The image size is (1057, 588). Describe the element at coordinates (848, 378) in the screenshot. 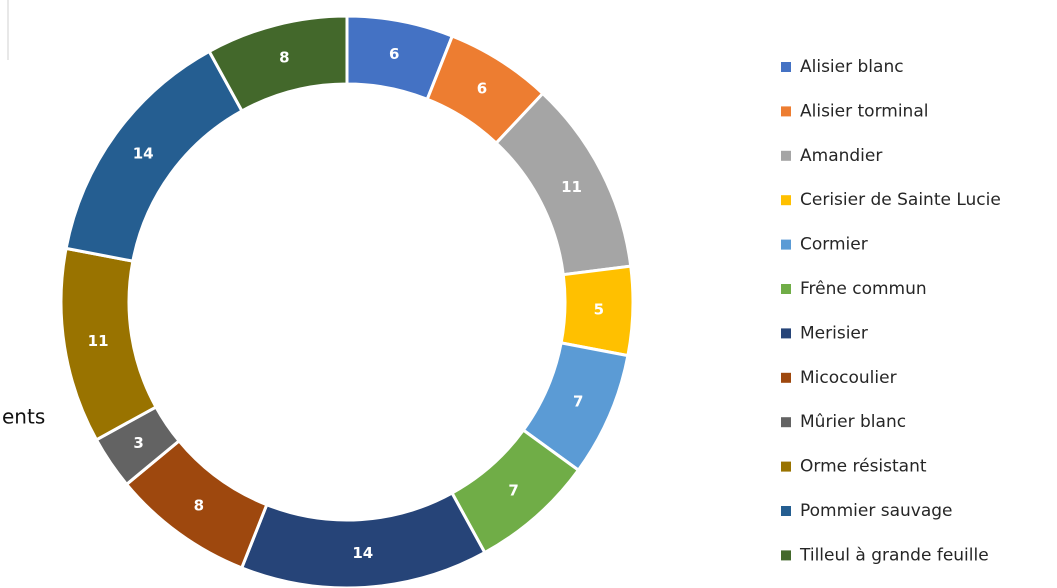

I see `legend-label: Micocoulier` at that location.